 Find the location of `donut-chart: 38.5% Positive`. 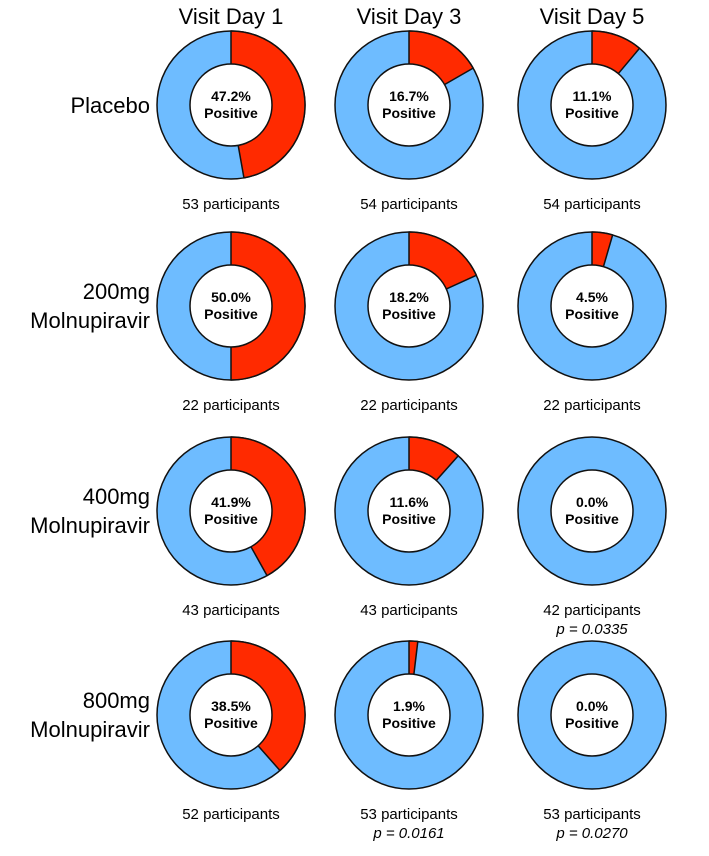

donut-chart: 38.5% Positive is located at coordinates (231, 715).